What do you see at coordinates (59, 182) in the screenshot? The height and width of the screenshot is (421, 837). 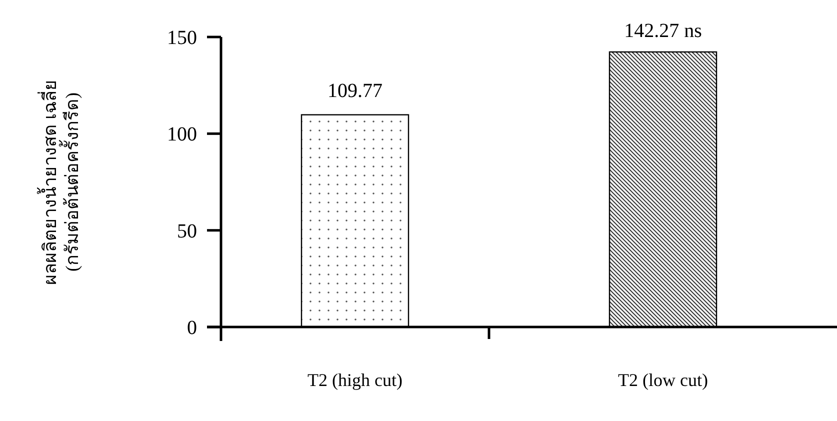 I see `y-axis-title: ผลผลิตยางน้ำยางสด เฉลี่ย (กรัมต่อต้นต่อครั้งกรีด)` at bounding box center [59, 182].